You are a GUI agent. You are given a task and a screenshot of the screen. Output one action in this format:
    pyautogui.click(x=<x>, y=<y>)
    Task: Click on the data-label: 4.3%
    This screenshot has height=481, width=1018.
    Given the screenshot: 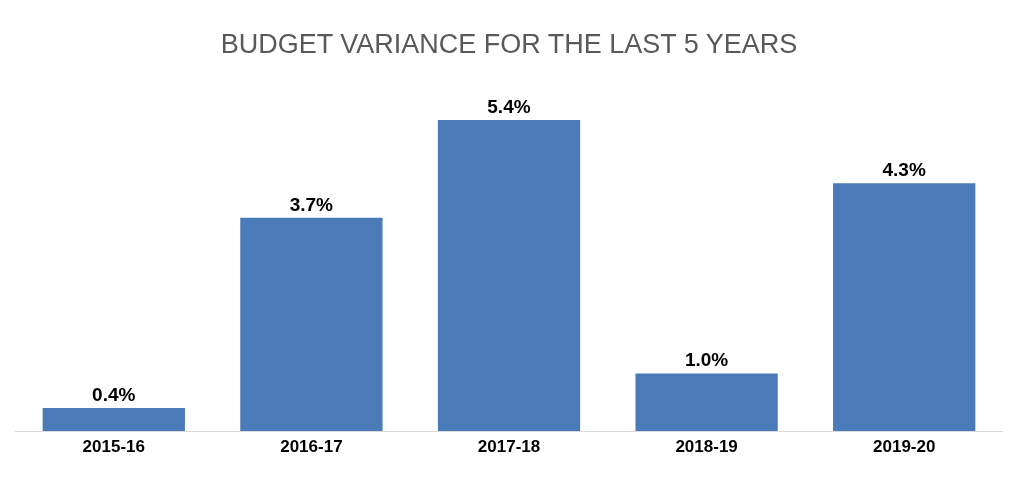 What is the action you would take?
    pyautogui.click(x=904, y=170)
    